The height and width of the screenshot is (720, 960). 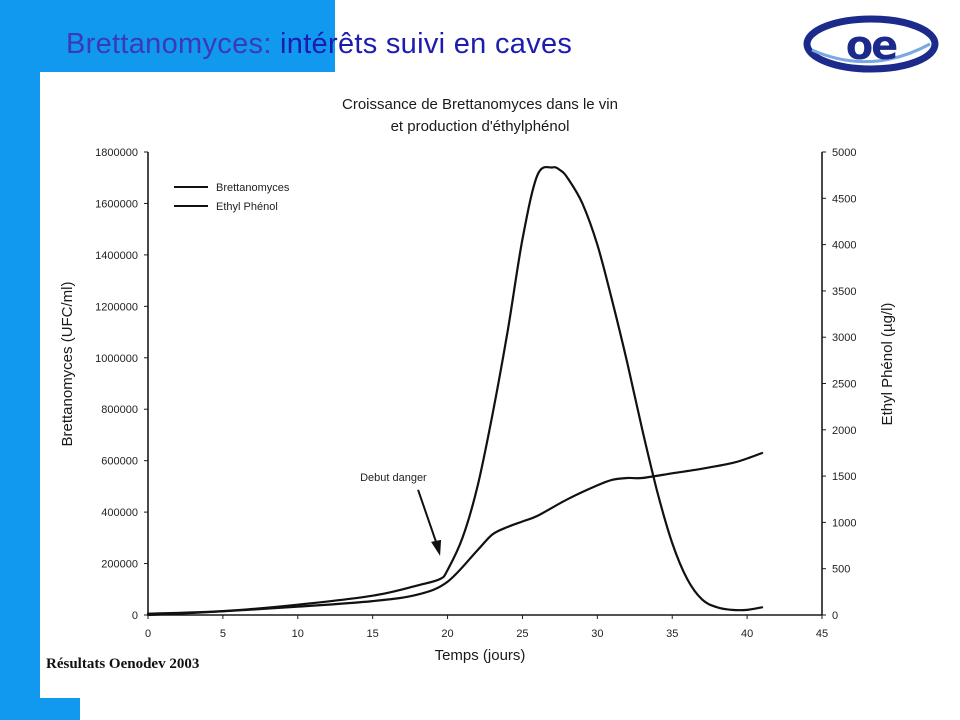 What do you see at coordinates (298, 634) in the screenshot?
I see `x-tick-label: 10` at bounding box center [298, 634].